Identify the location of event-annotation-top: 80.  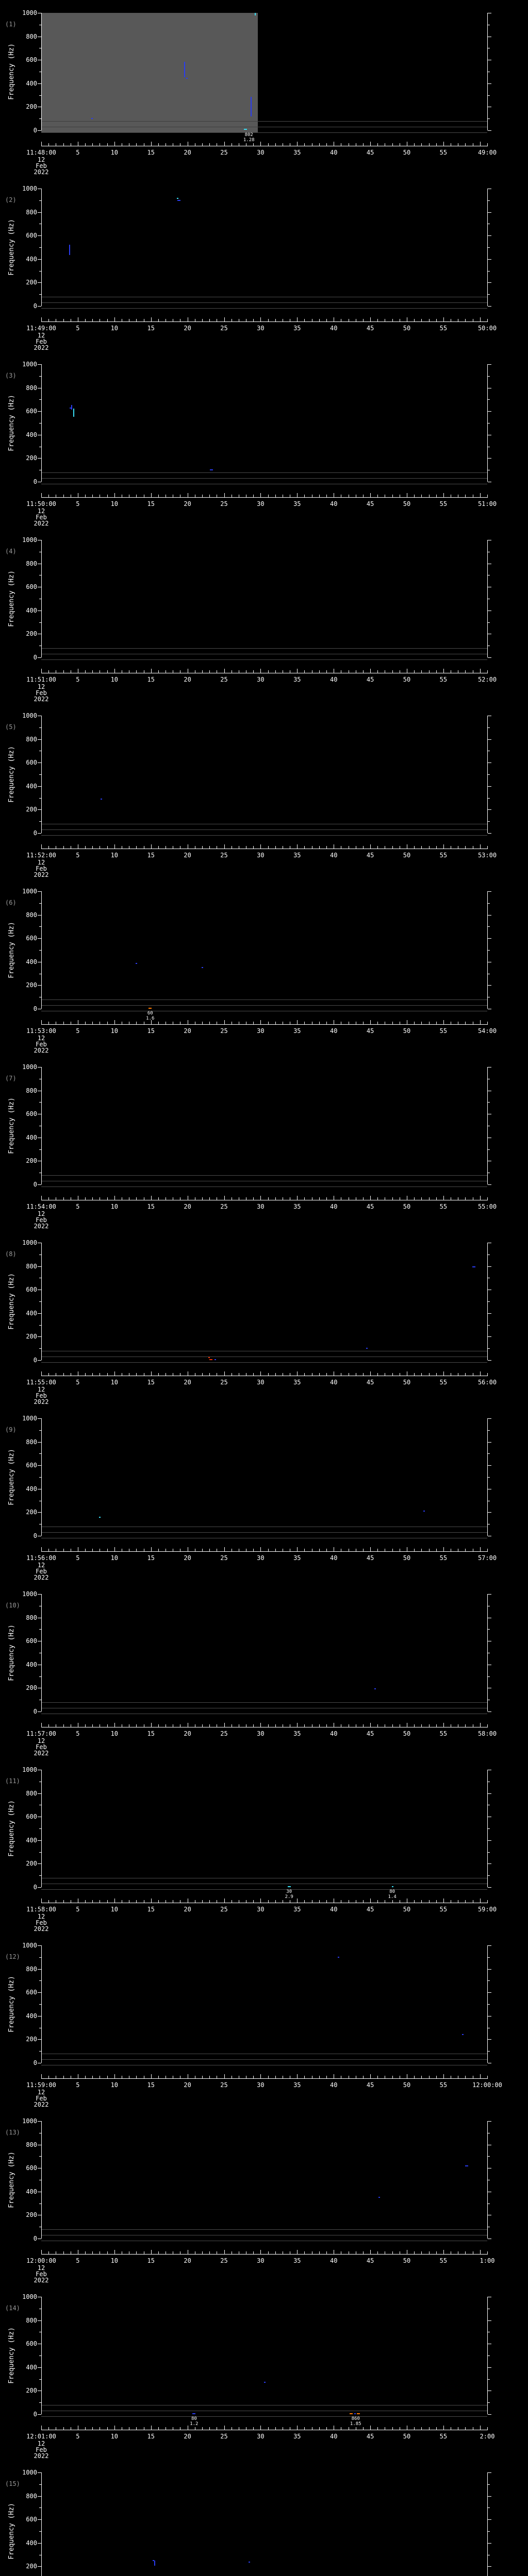
(194, 2418).